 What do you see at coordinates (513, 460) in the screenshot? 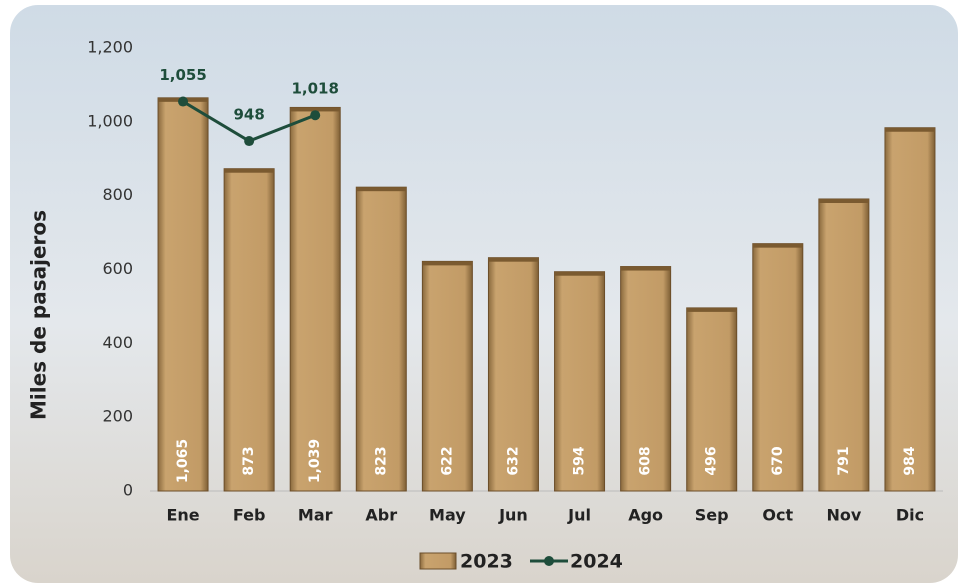
I see `value-label: 632` at bounding box center [513, 460].